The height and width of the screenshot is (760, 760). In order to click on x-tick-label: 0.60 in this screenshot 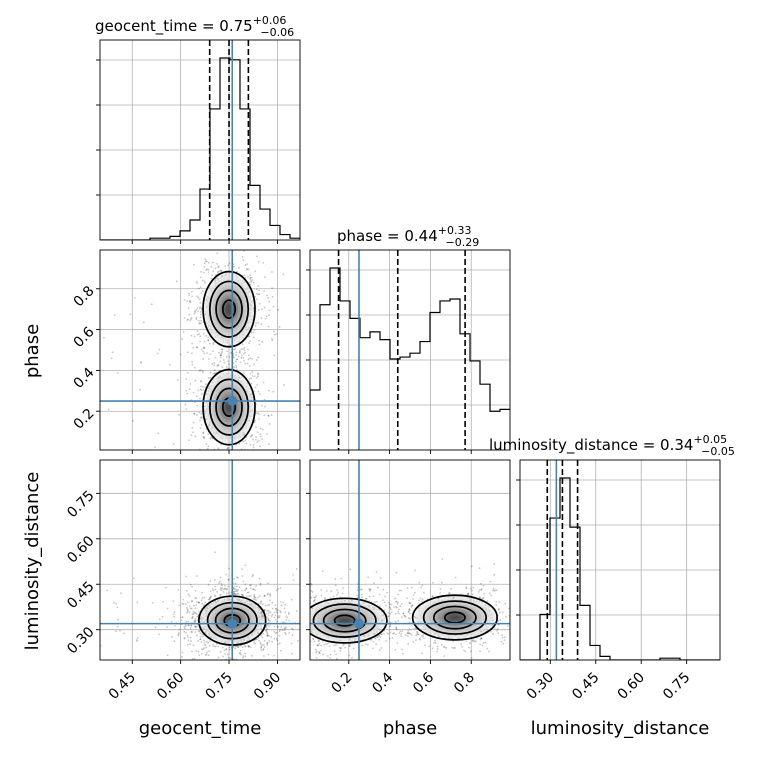, I will do `click(631, 686)`.